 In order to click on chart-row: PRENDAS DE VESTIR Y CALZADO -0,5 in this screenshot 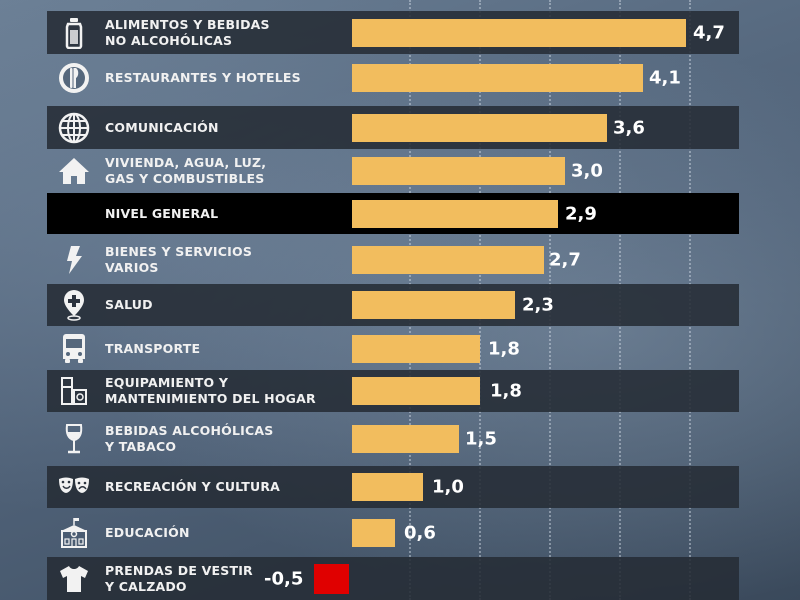, I will do `click(393, 578)`.